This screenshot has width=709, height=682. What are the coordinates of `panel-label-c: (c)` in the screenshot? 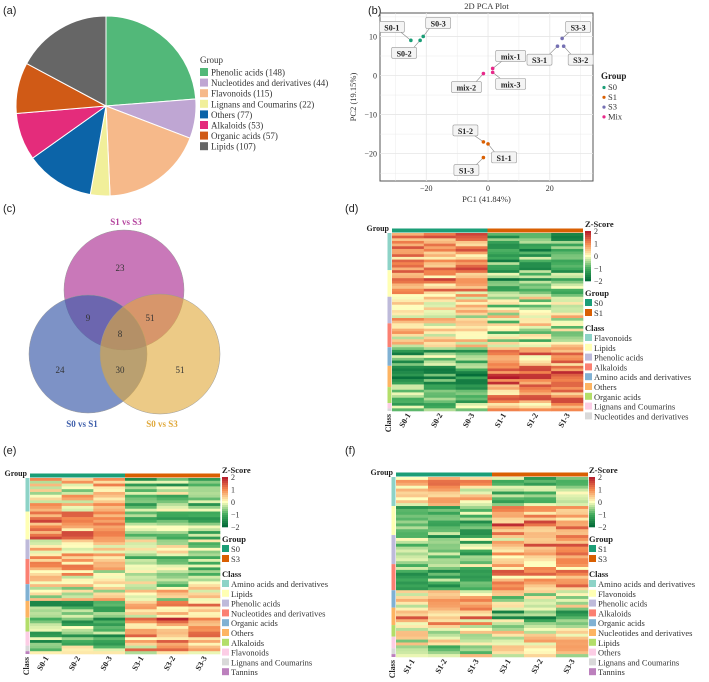 It's located at (9, 209).